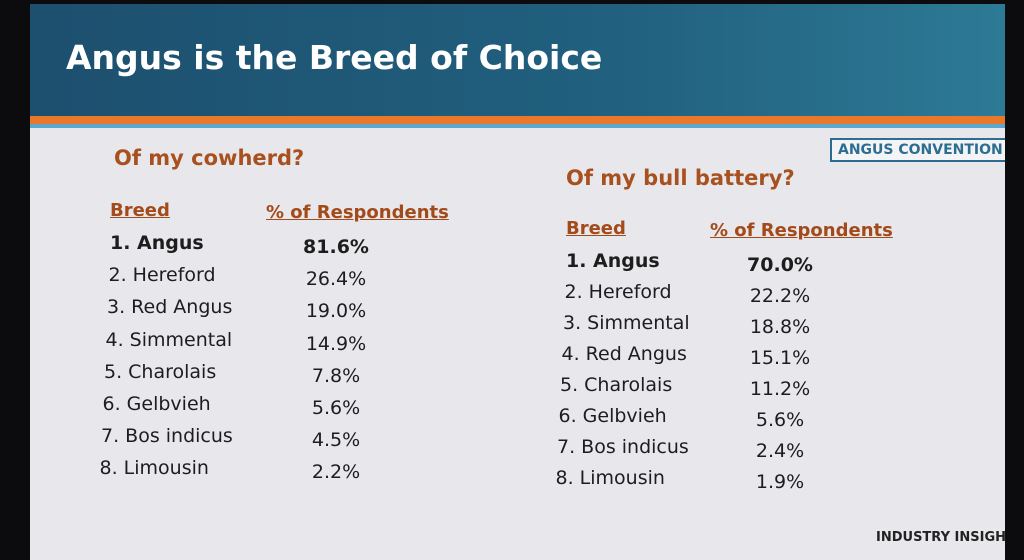 This screenshot has height=560, width=1024. Describe the element at coordinates (780, 389) in the screenshot. I see `percent: 11.2%` at that location.